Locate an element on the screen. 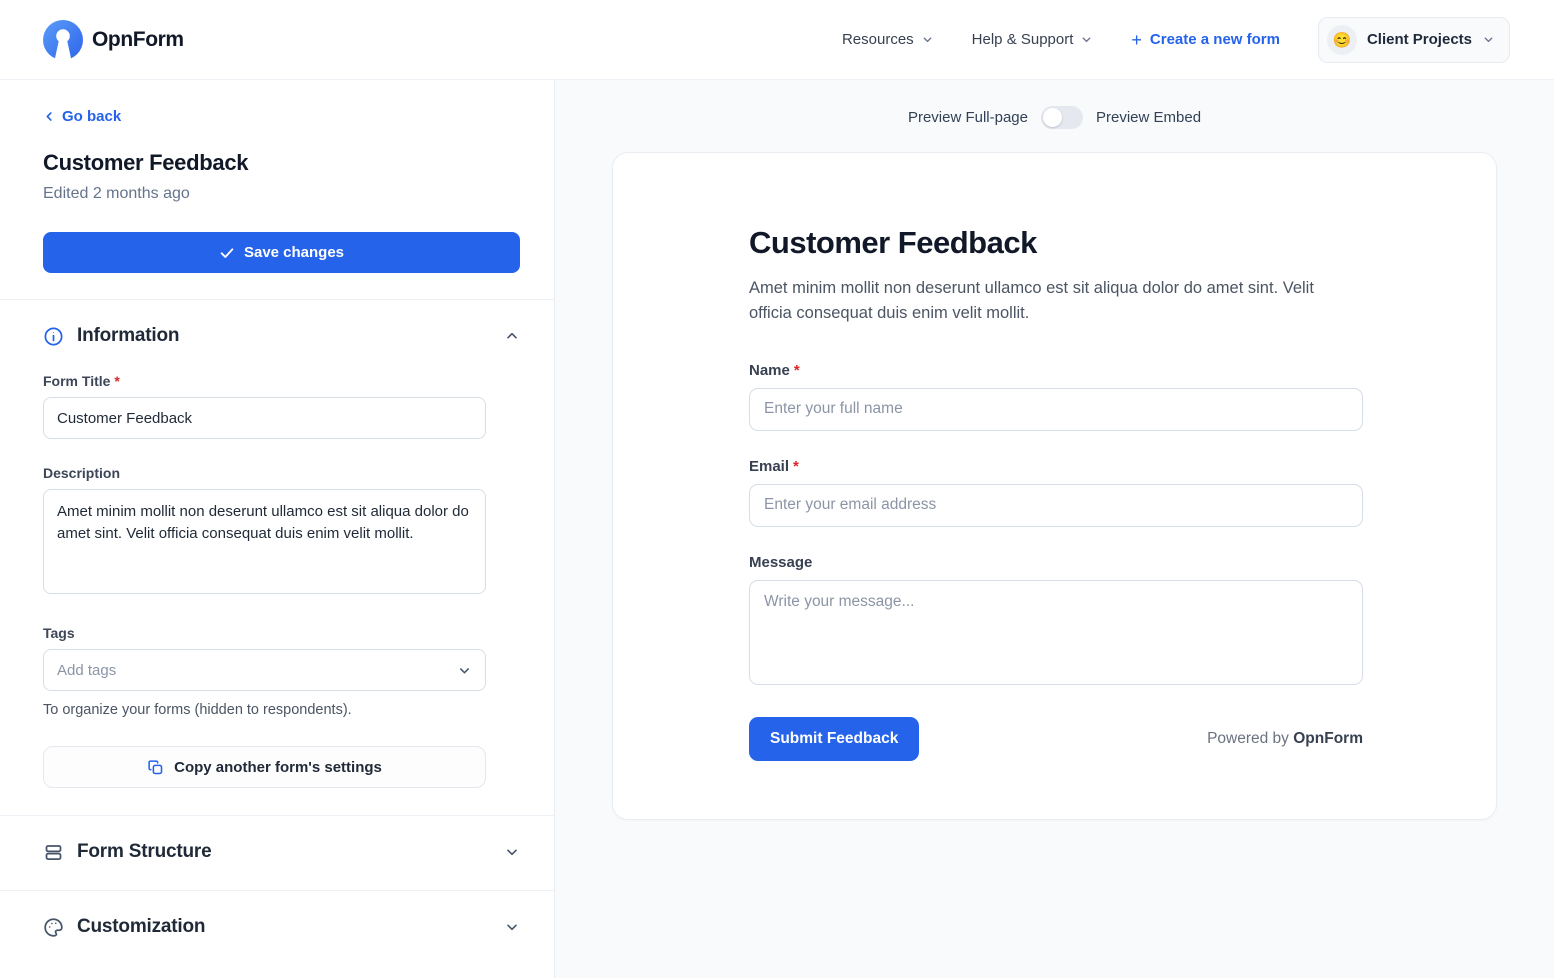 The image size is (1554, 978). form-title-label: Form Title * is located at coordinates (264, 381).